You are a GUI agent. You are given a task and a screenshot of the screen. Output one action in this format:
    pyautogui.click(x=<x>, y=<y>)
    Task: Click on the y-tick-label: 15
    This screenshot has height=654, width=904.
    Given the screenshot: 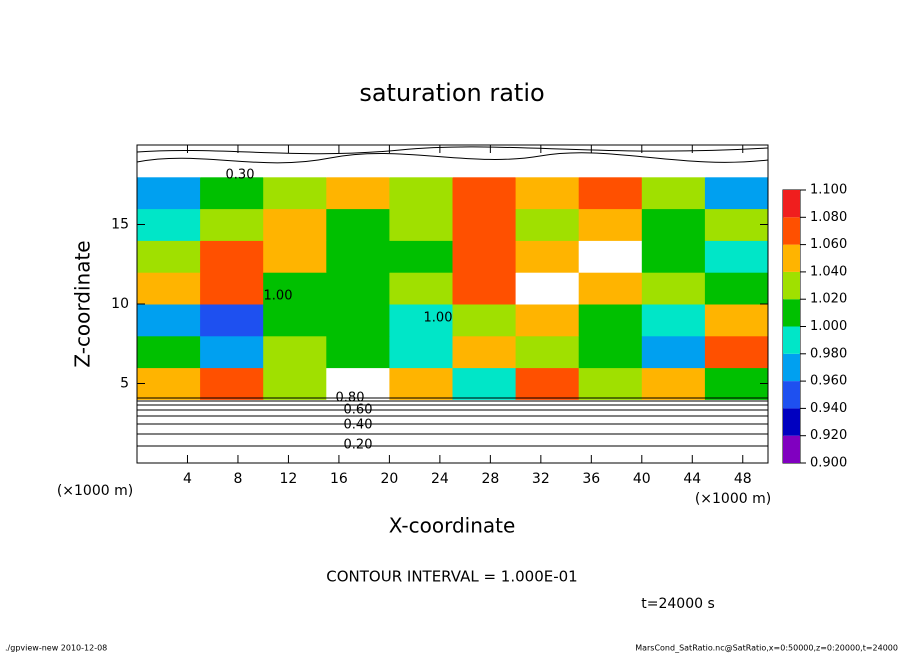 What is the action you would take?
    pyautogui.click(x=120, y=225)
    